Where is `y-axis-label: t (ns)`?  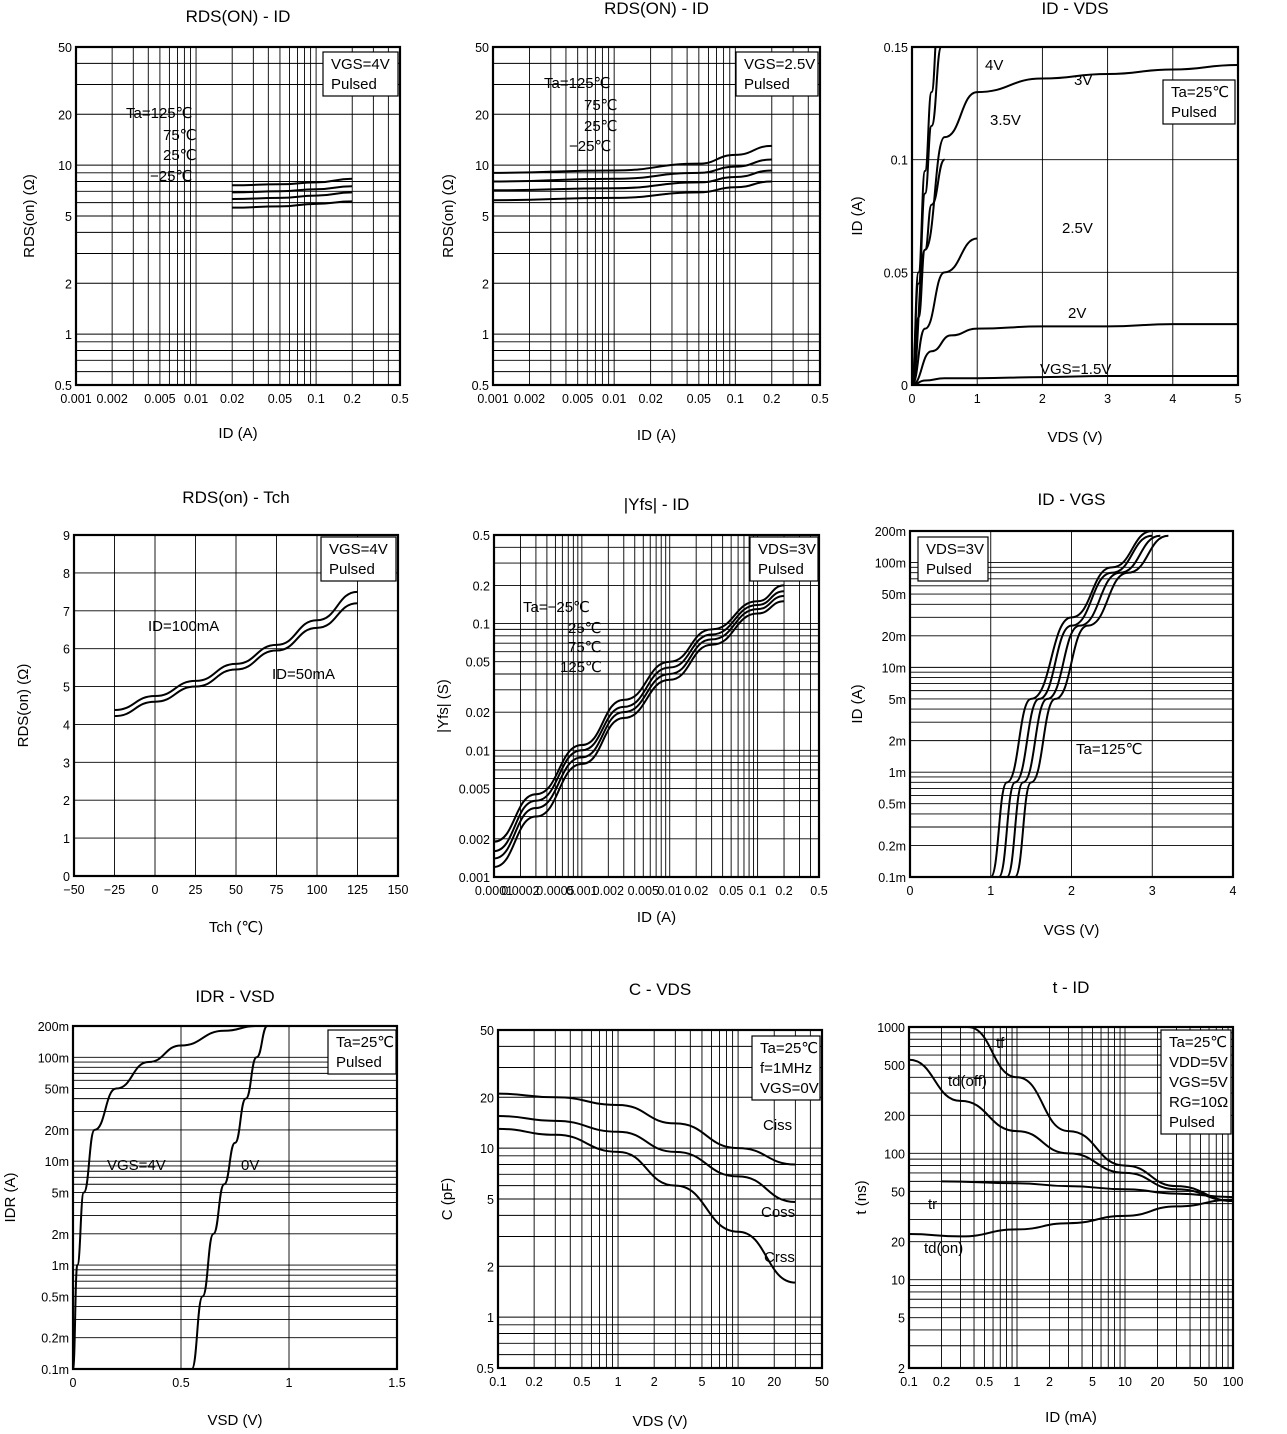 y-axis-label: t (ns) is located at coordinates (861, 1197).